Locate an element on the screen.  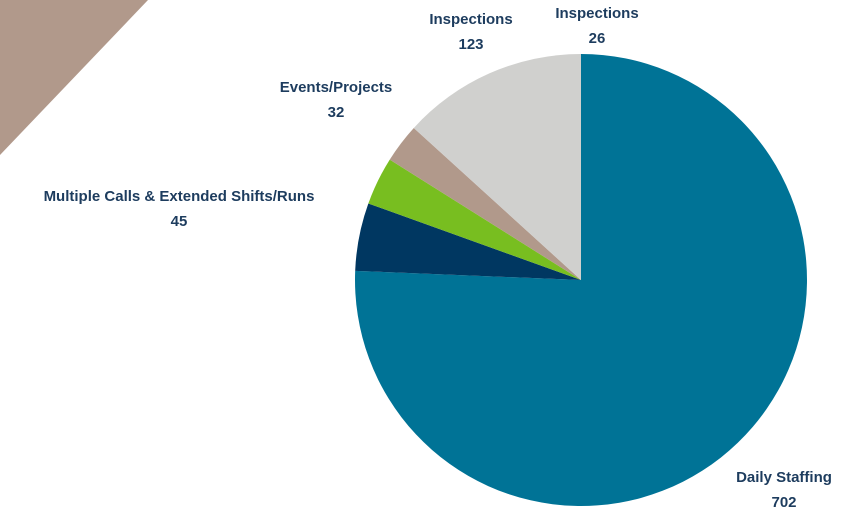
decoration is located at coordinates (74, 77).